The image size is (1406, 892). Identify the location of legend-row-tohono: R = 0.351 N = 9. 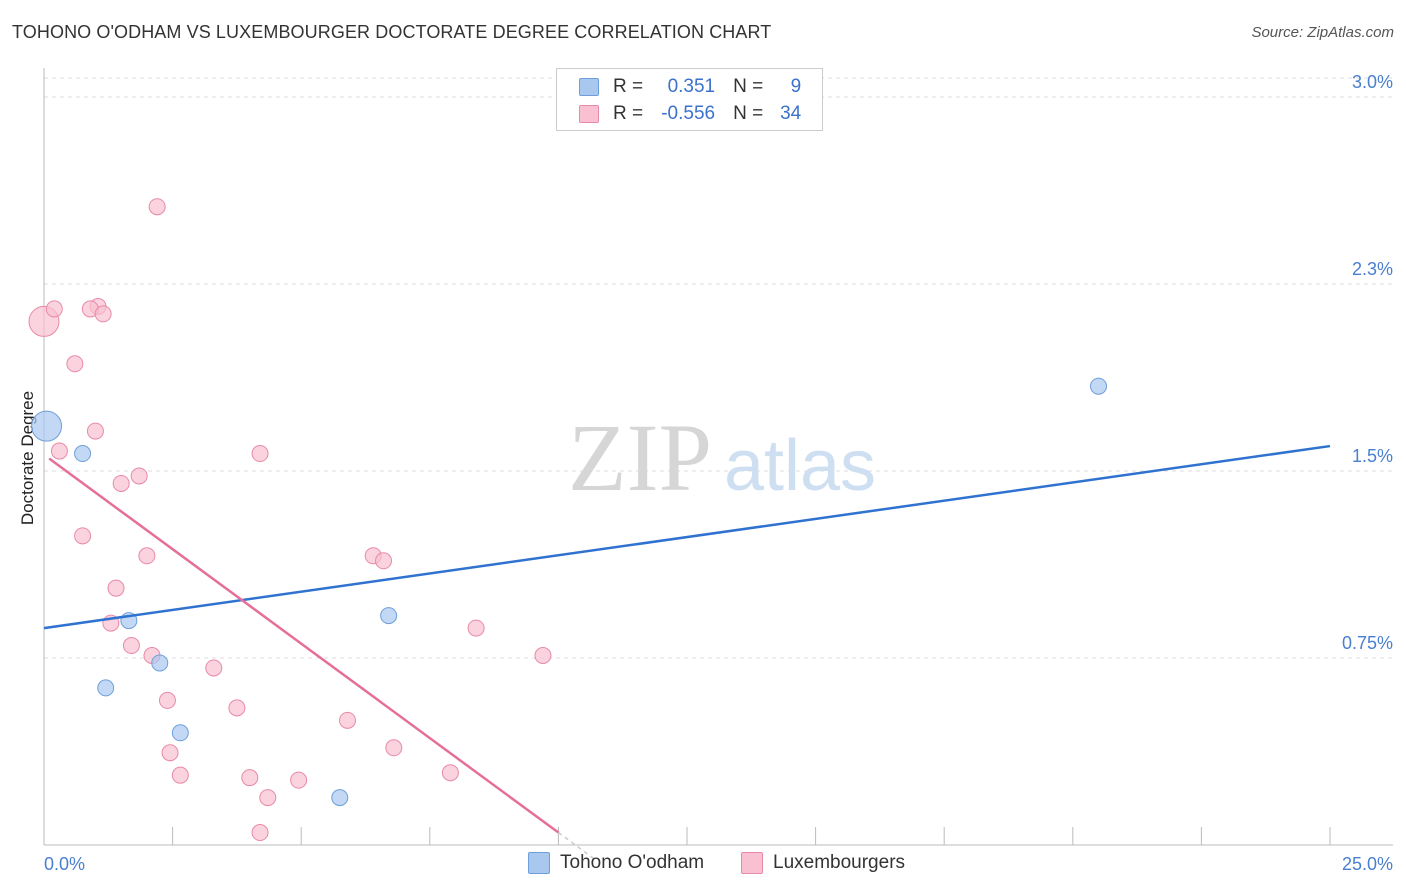
(690, 87).